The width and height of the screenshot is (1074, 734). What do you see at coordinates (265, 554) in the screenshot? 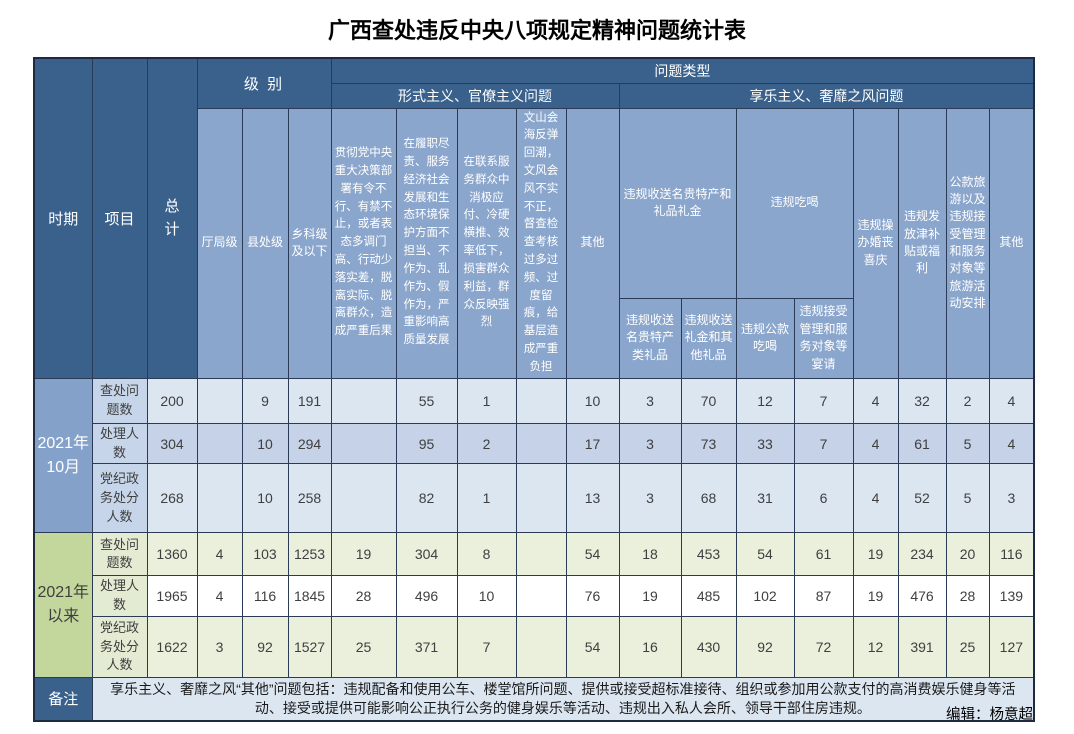
I see `data-cell: 103` at bounding box center [265, 554].